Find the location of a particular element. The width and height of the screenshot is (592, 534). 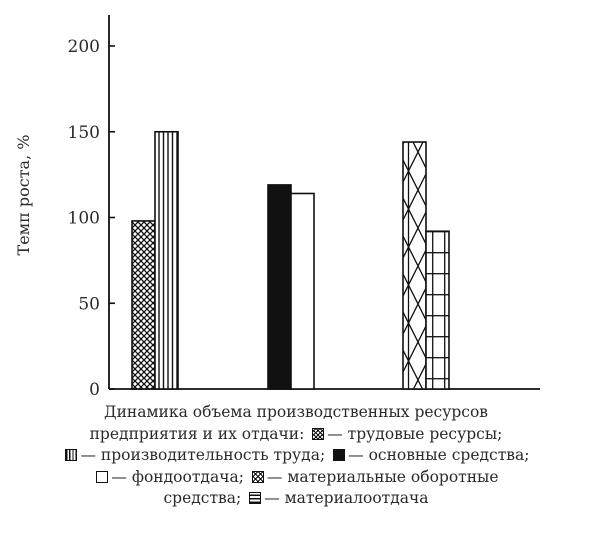

caption-line-4: — фондоотдача; — материальные оборотные is located at coordinates (296, 478).